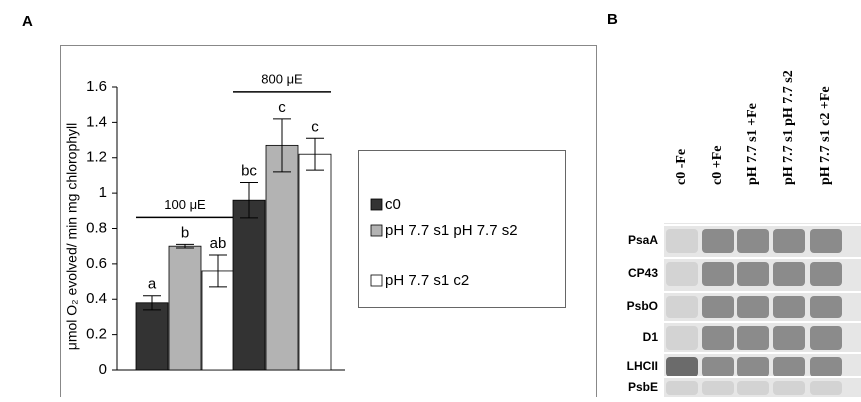  I want to click on protein-label: D1, so click(651, 337).